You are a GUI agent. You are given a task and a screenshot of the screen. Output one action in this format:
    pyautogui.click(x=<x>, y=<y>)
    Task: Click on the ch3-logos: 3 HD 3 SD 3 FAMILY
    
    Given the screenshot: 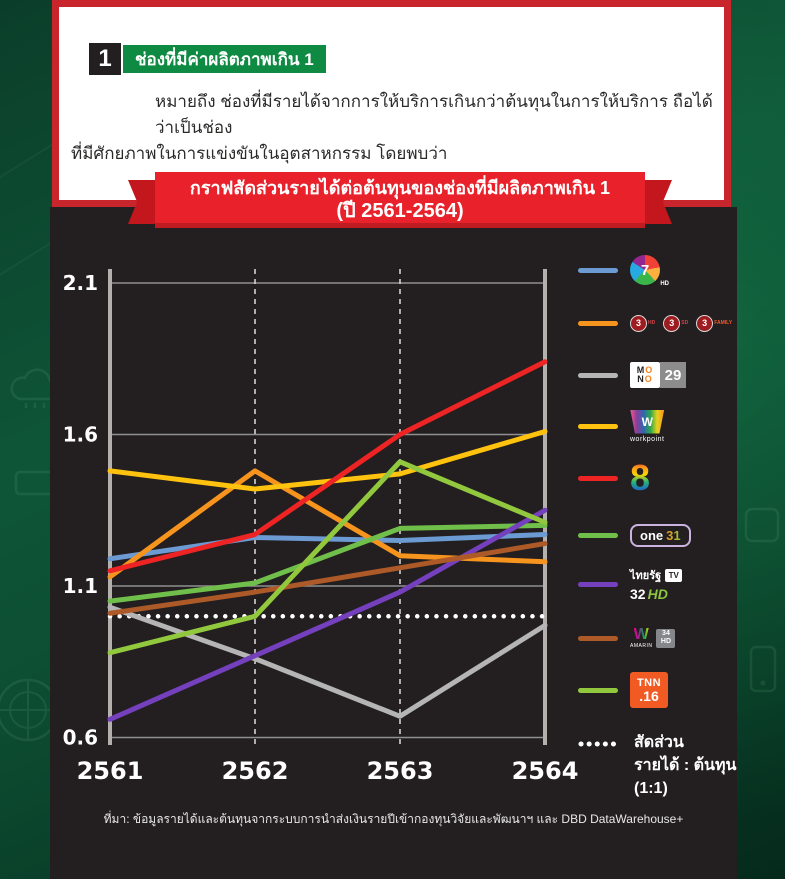 What is the action you would take?
    pyautogui.click(x=681, y=323)
    